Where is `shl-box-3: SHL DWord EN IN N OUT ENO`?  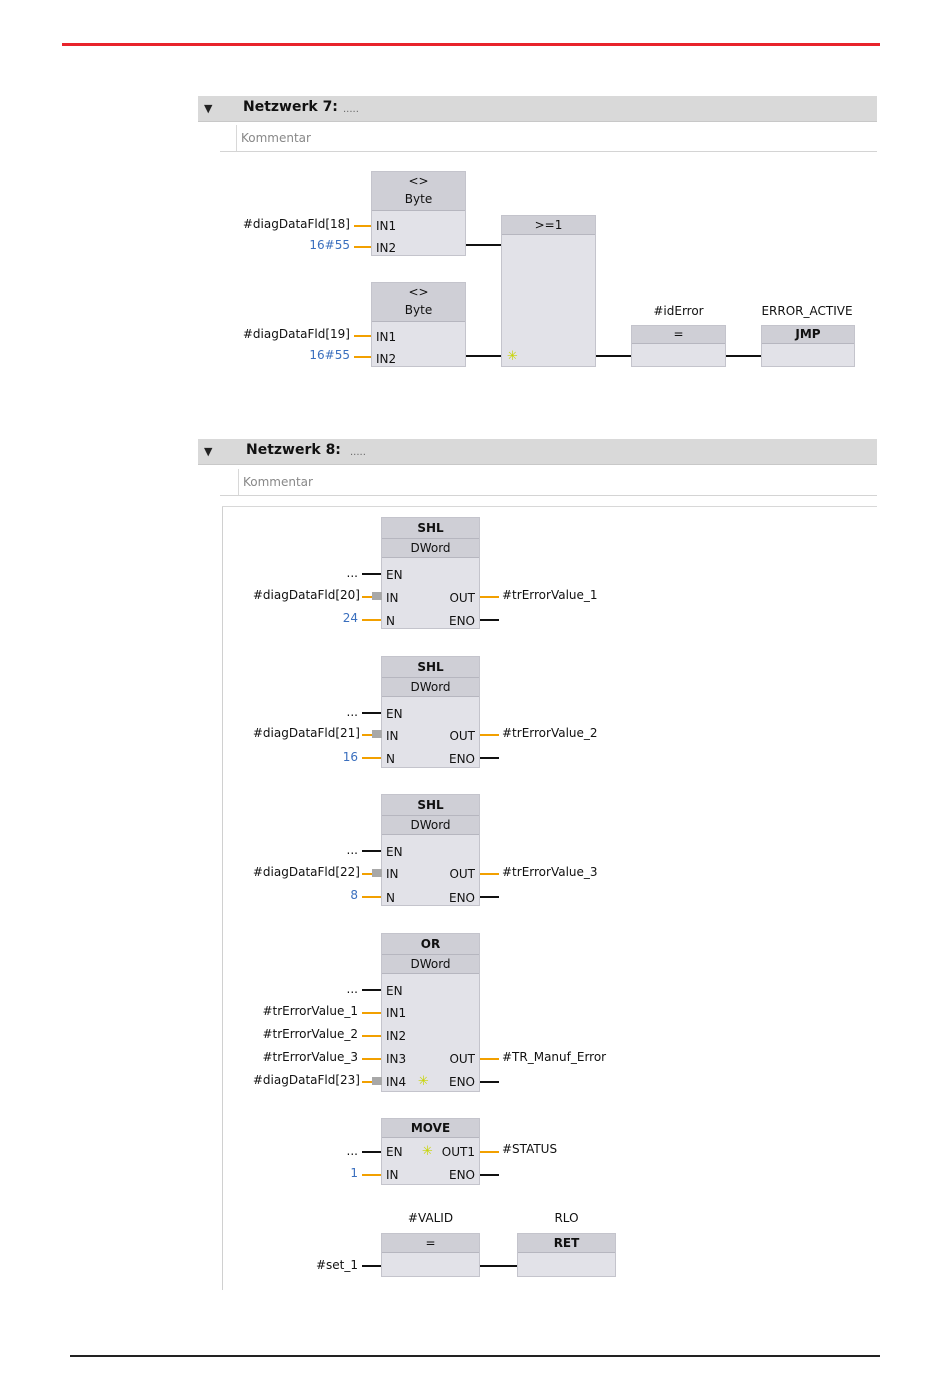
shl-box-3: SHL DWord EN IN N OUT ENO is located at coordinates (430, 850).